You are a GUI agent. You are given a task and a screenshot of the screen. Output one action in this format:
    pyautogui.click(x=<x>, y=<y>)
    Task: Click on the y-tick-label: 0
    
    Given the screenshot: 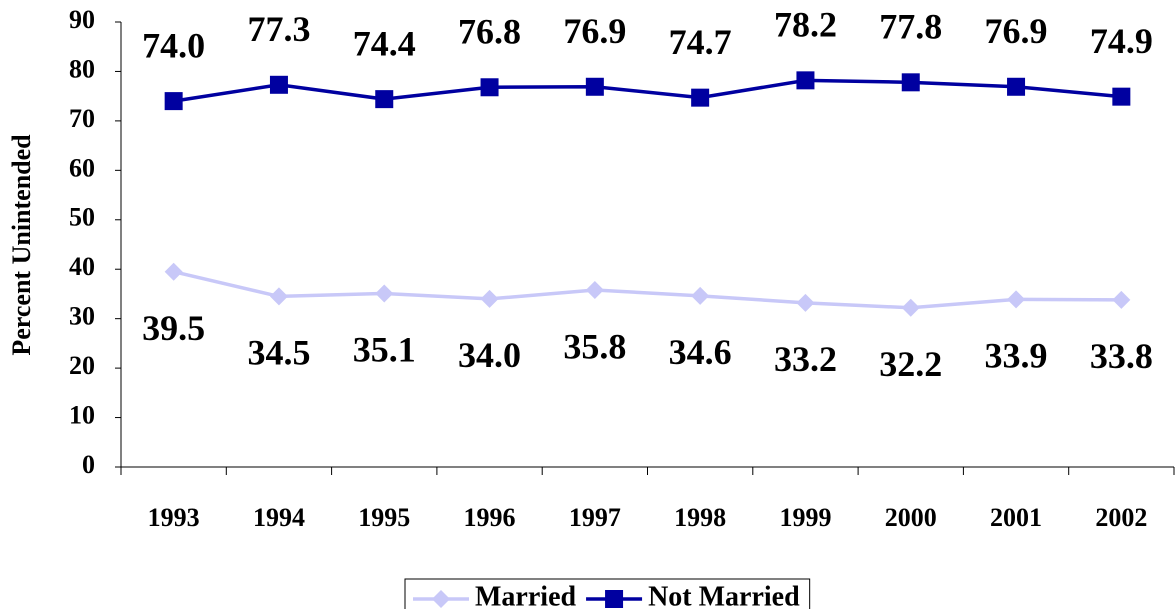 What is the action you would take?
    pyautogui.click(x=88, y=464)
    